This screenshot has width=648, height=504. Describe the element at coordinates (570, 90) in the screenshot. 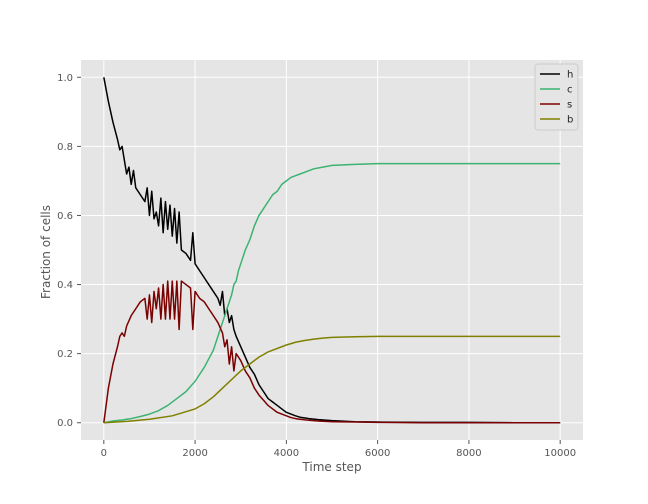

I see `legend-label-c: c` at that location.